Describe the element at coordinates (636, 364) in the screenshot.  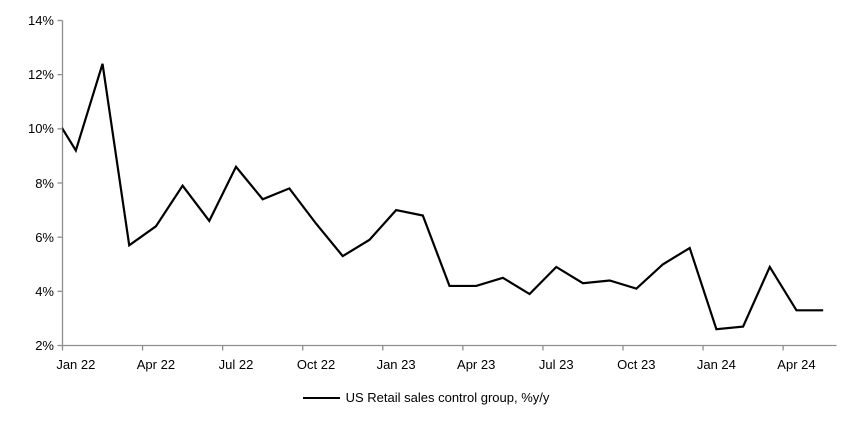
I see `x-tick-label: Oct 23` at that location.